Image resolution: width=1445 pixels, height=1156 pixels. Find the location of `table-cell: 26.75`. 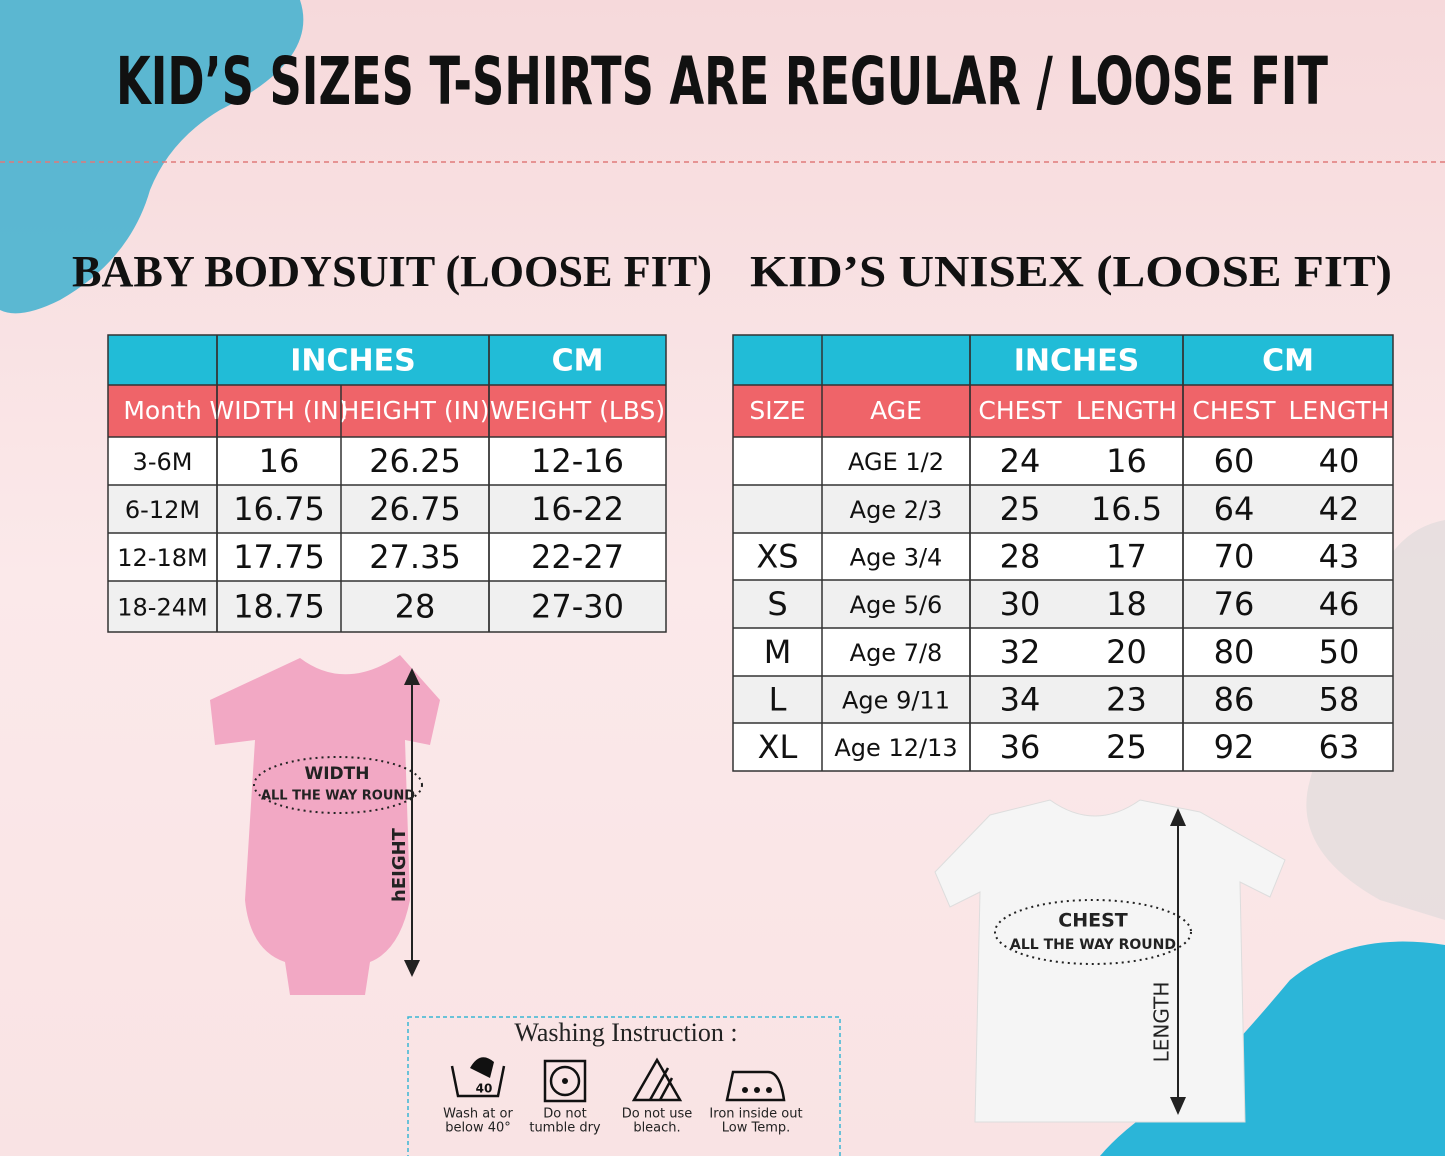

table-cell: 26.75 is located at coordinates (415, 509).